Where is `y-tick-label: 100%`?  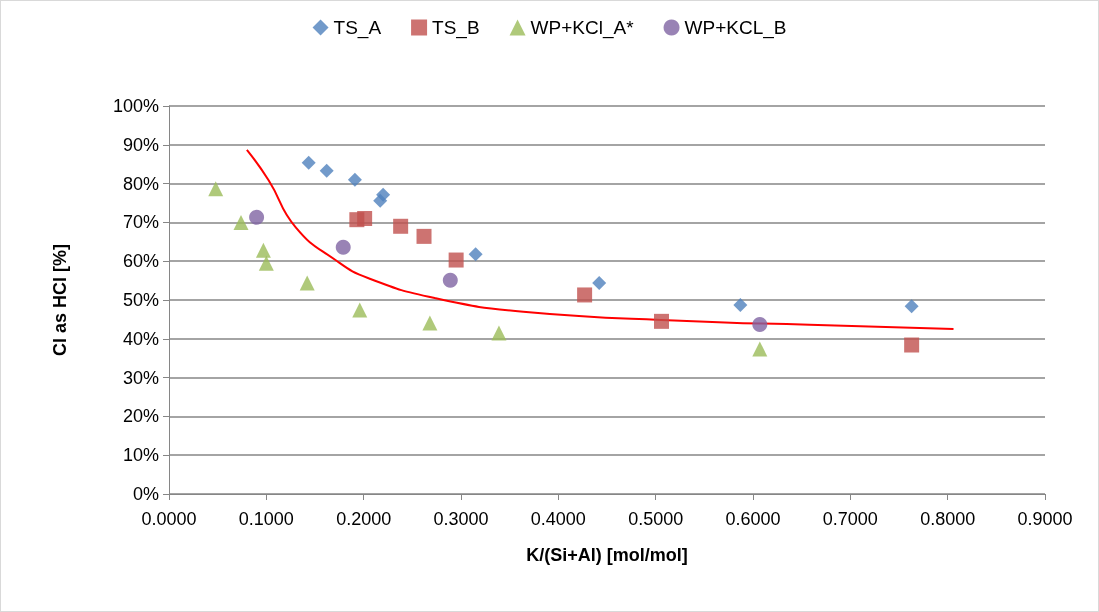 y-tick-label: 100% is located at coordinates (135, 106).